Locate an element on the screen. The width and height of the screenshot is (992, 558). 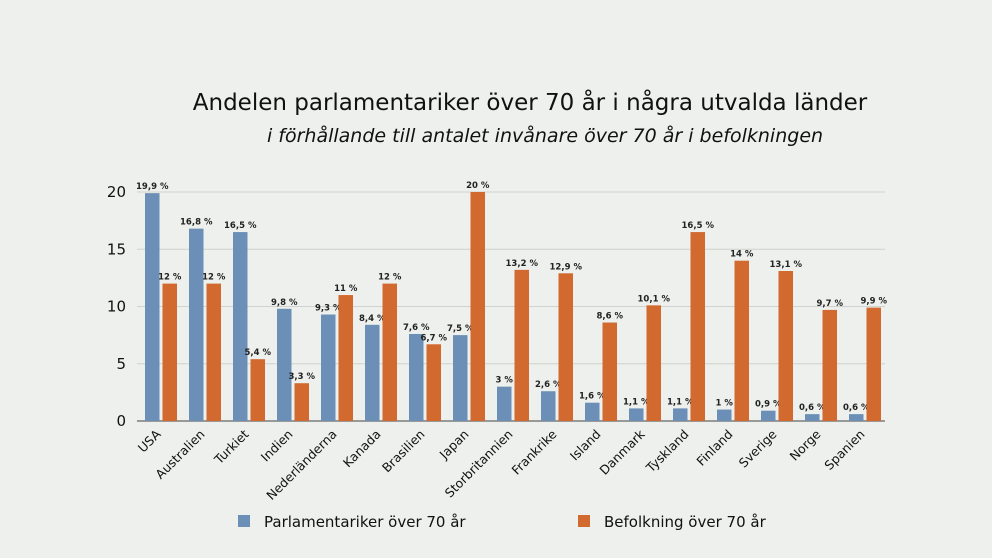
data-label: 6,7 % is located at coordinates (433, 338).